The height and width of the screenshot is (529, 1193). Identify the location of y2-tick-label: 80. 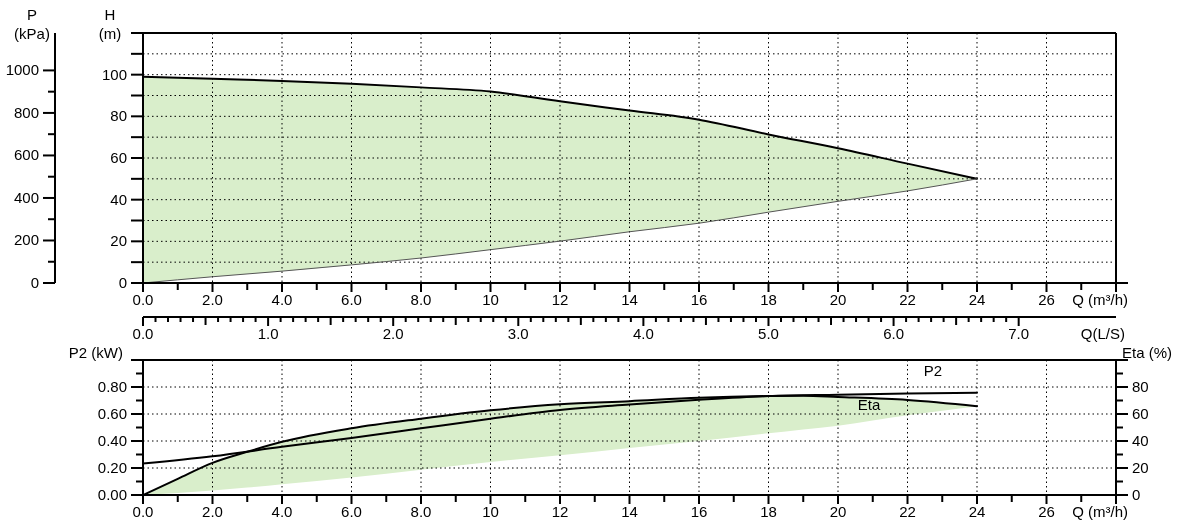
(1140, 386).